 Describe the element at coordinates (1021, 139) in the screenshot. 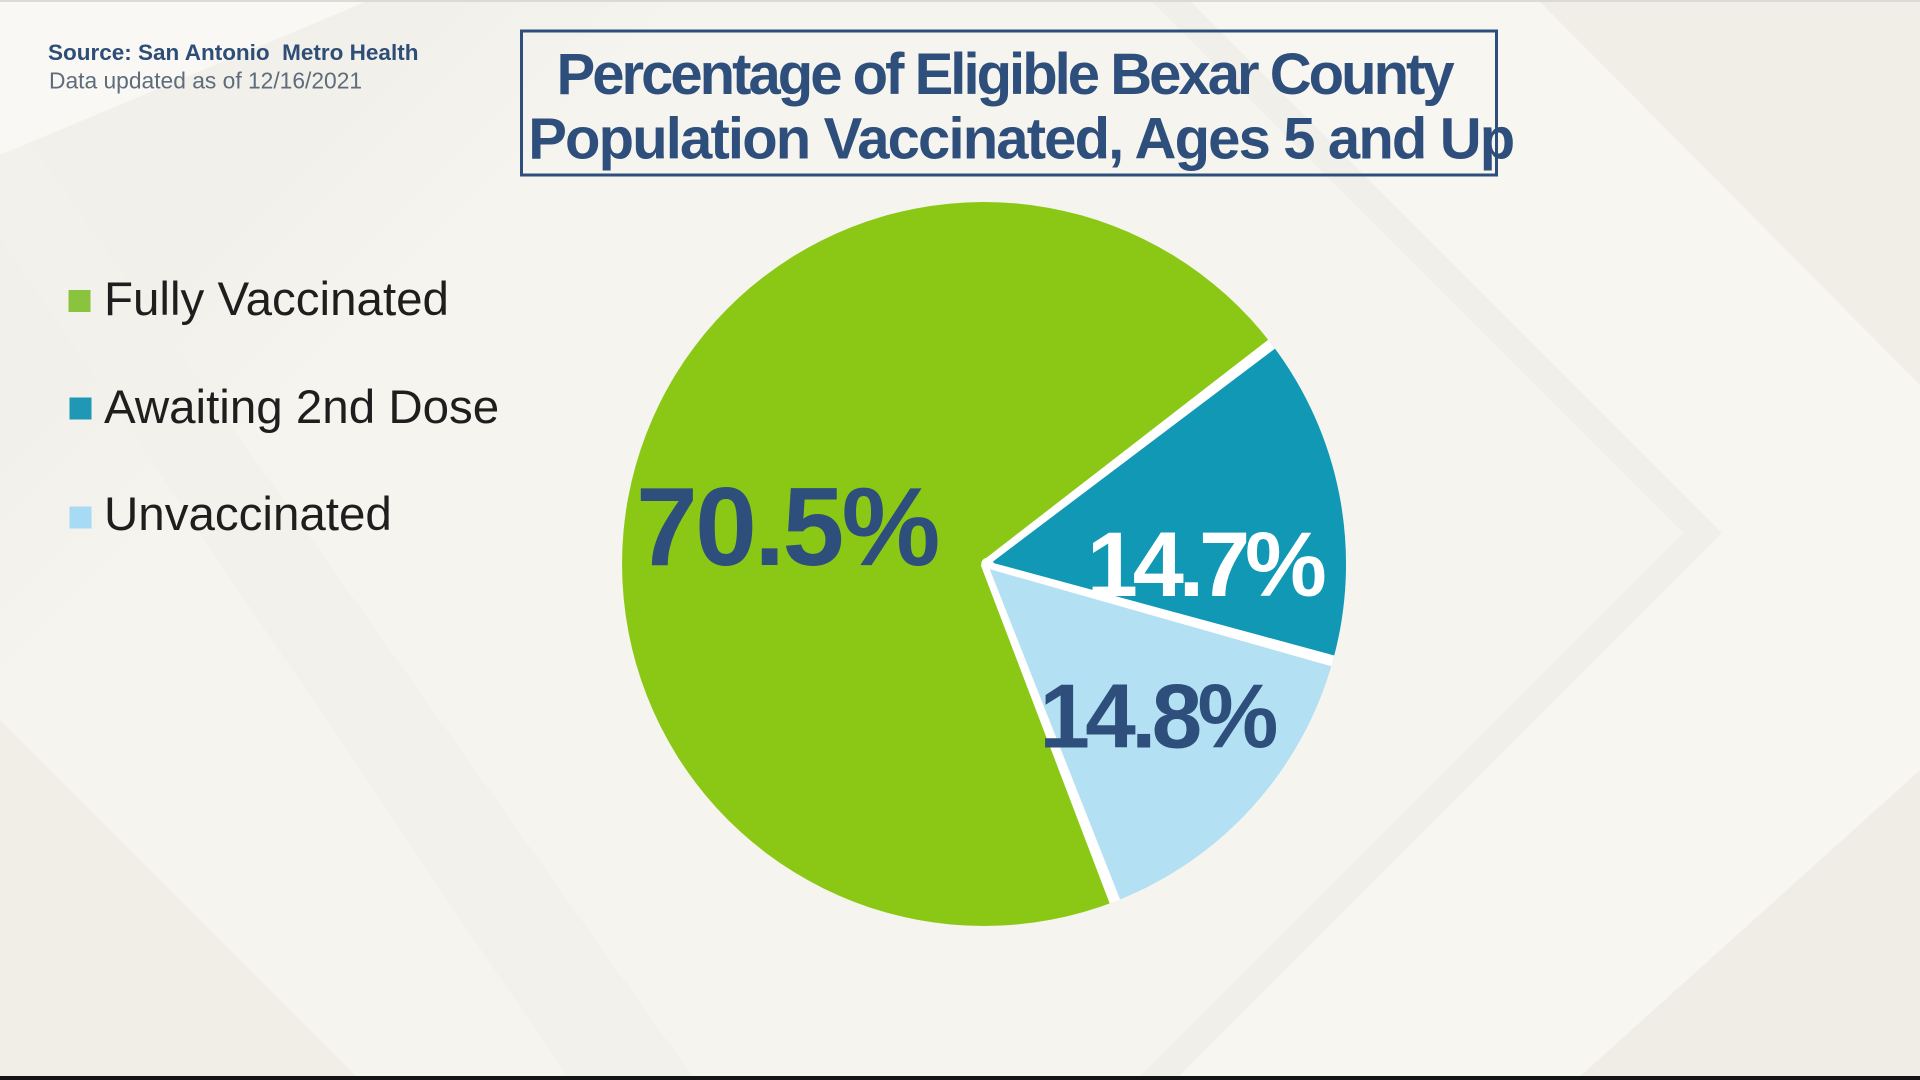

I see `svg-text:Population Vaccinated, Ages 5: Population Vaccinated, Ages 5 and Up` at that location.